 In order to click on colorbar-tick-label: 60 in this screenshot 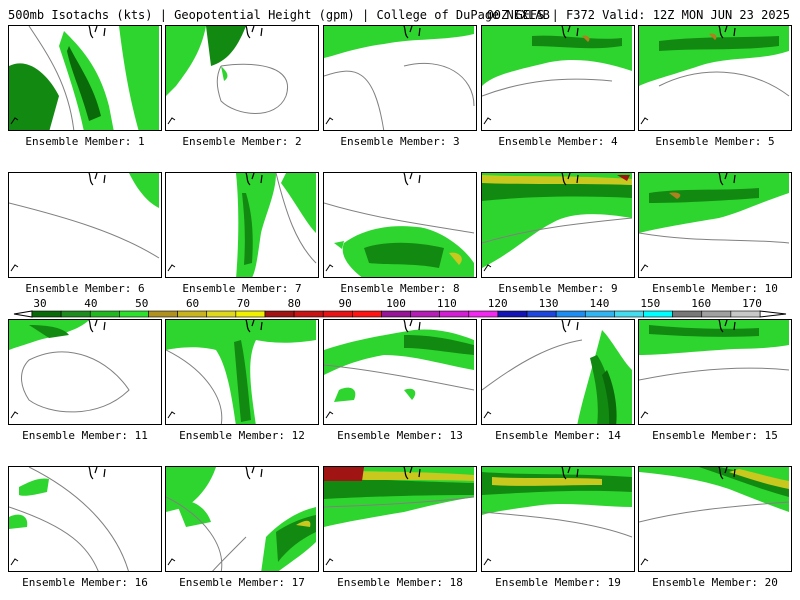, I will do `click(192, 303)`.